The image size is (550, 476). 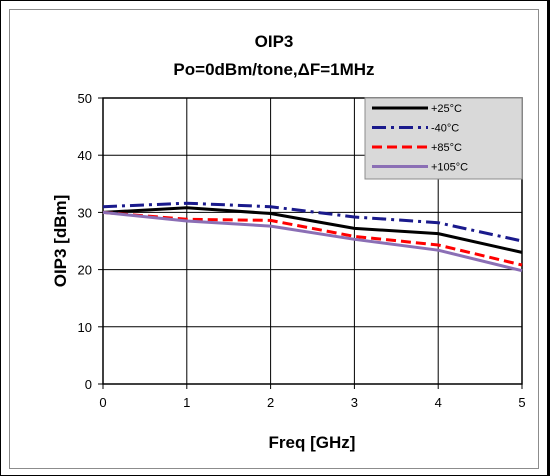 What do you see at coordinates (446, 148) in the screenshot?
I see `legend-label: +85°C` at bounding box center [446, 148].